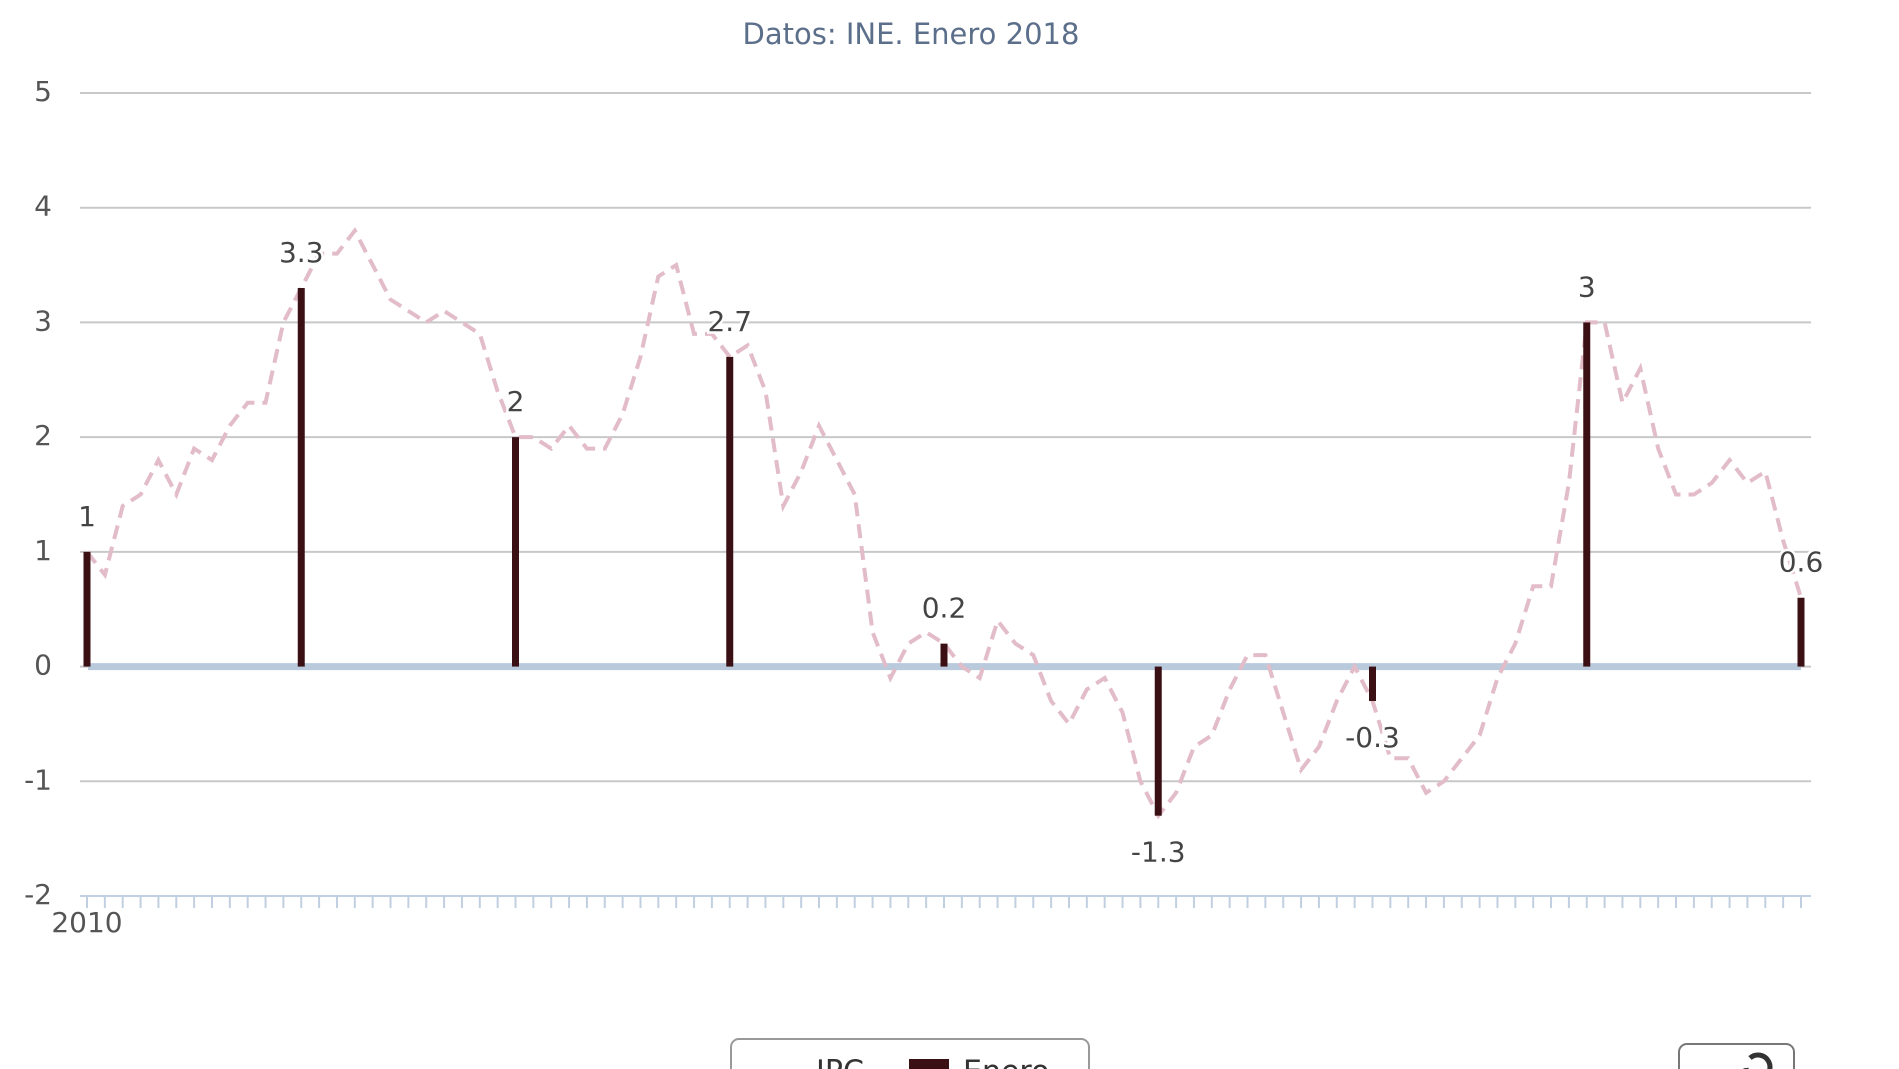 Image resolution: width=1899 pixels, height=1069 pixels. What do you see at coordinates (38, 779) in the screenshot?
I see `y-tick-label: -1` at bounding box center [38, 779].